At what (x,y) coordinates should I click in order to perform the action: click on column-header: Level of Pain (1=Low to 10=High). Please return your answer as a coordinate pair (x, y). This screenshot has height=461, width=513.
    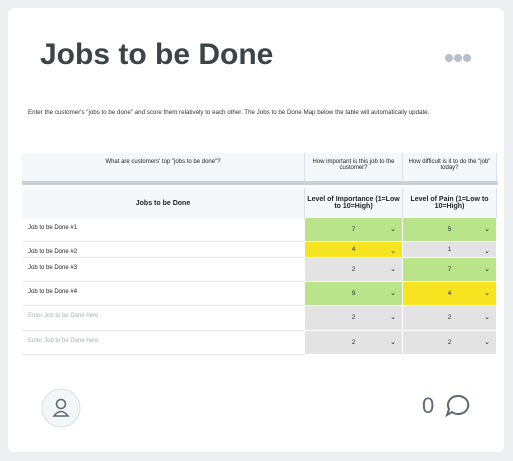
    Looking at the image, I should click on (450, 203).